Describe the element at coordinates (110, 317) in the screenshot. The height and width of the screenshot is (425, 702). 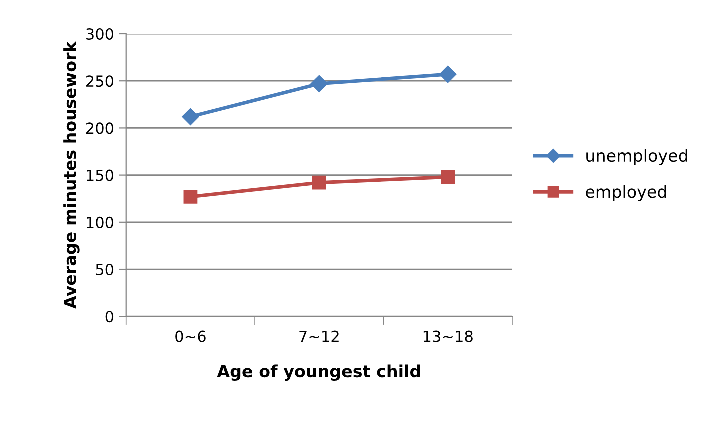
I see `y-tick-label: 0` at that location.